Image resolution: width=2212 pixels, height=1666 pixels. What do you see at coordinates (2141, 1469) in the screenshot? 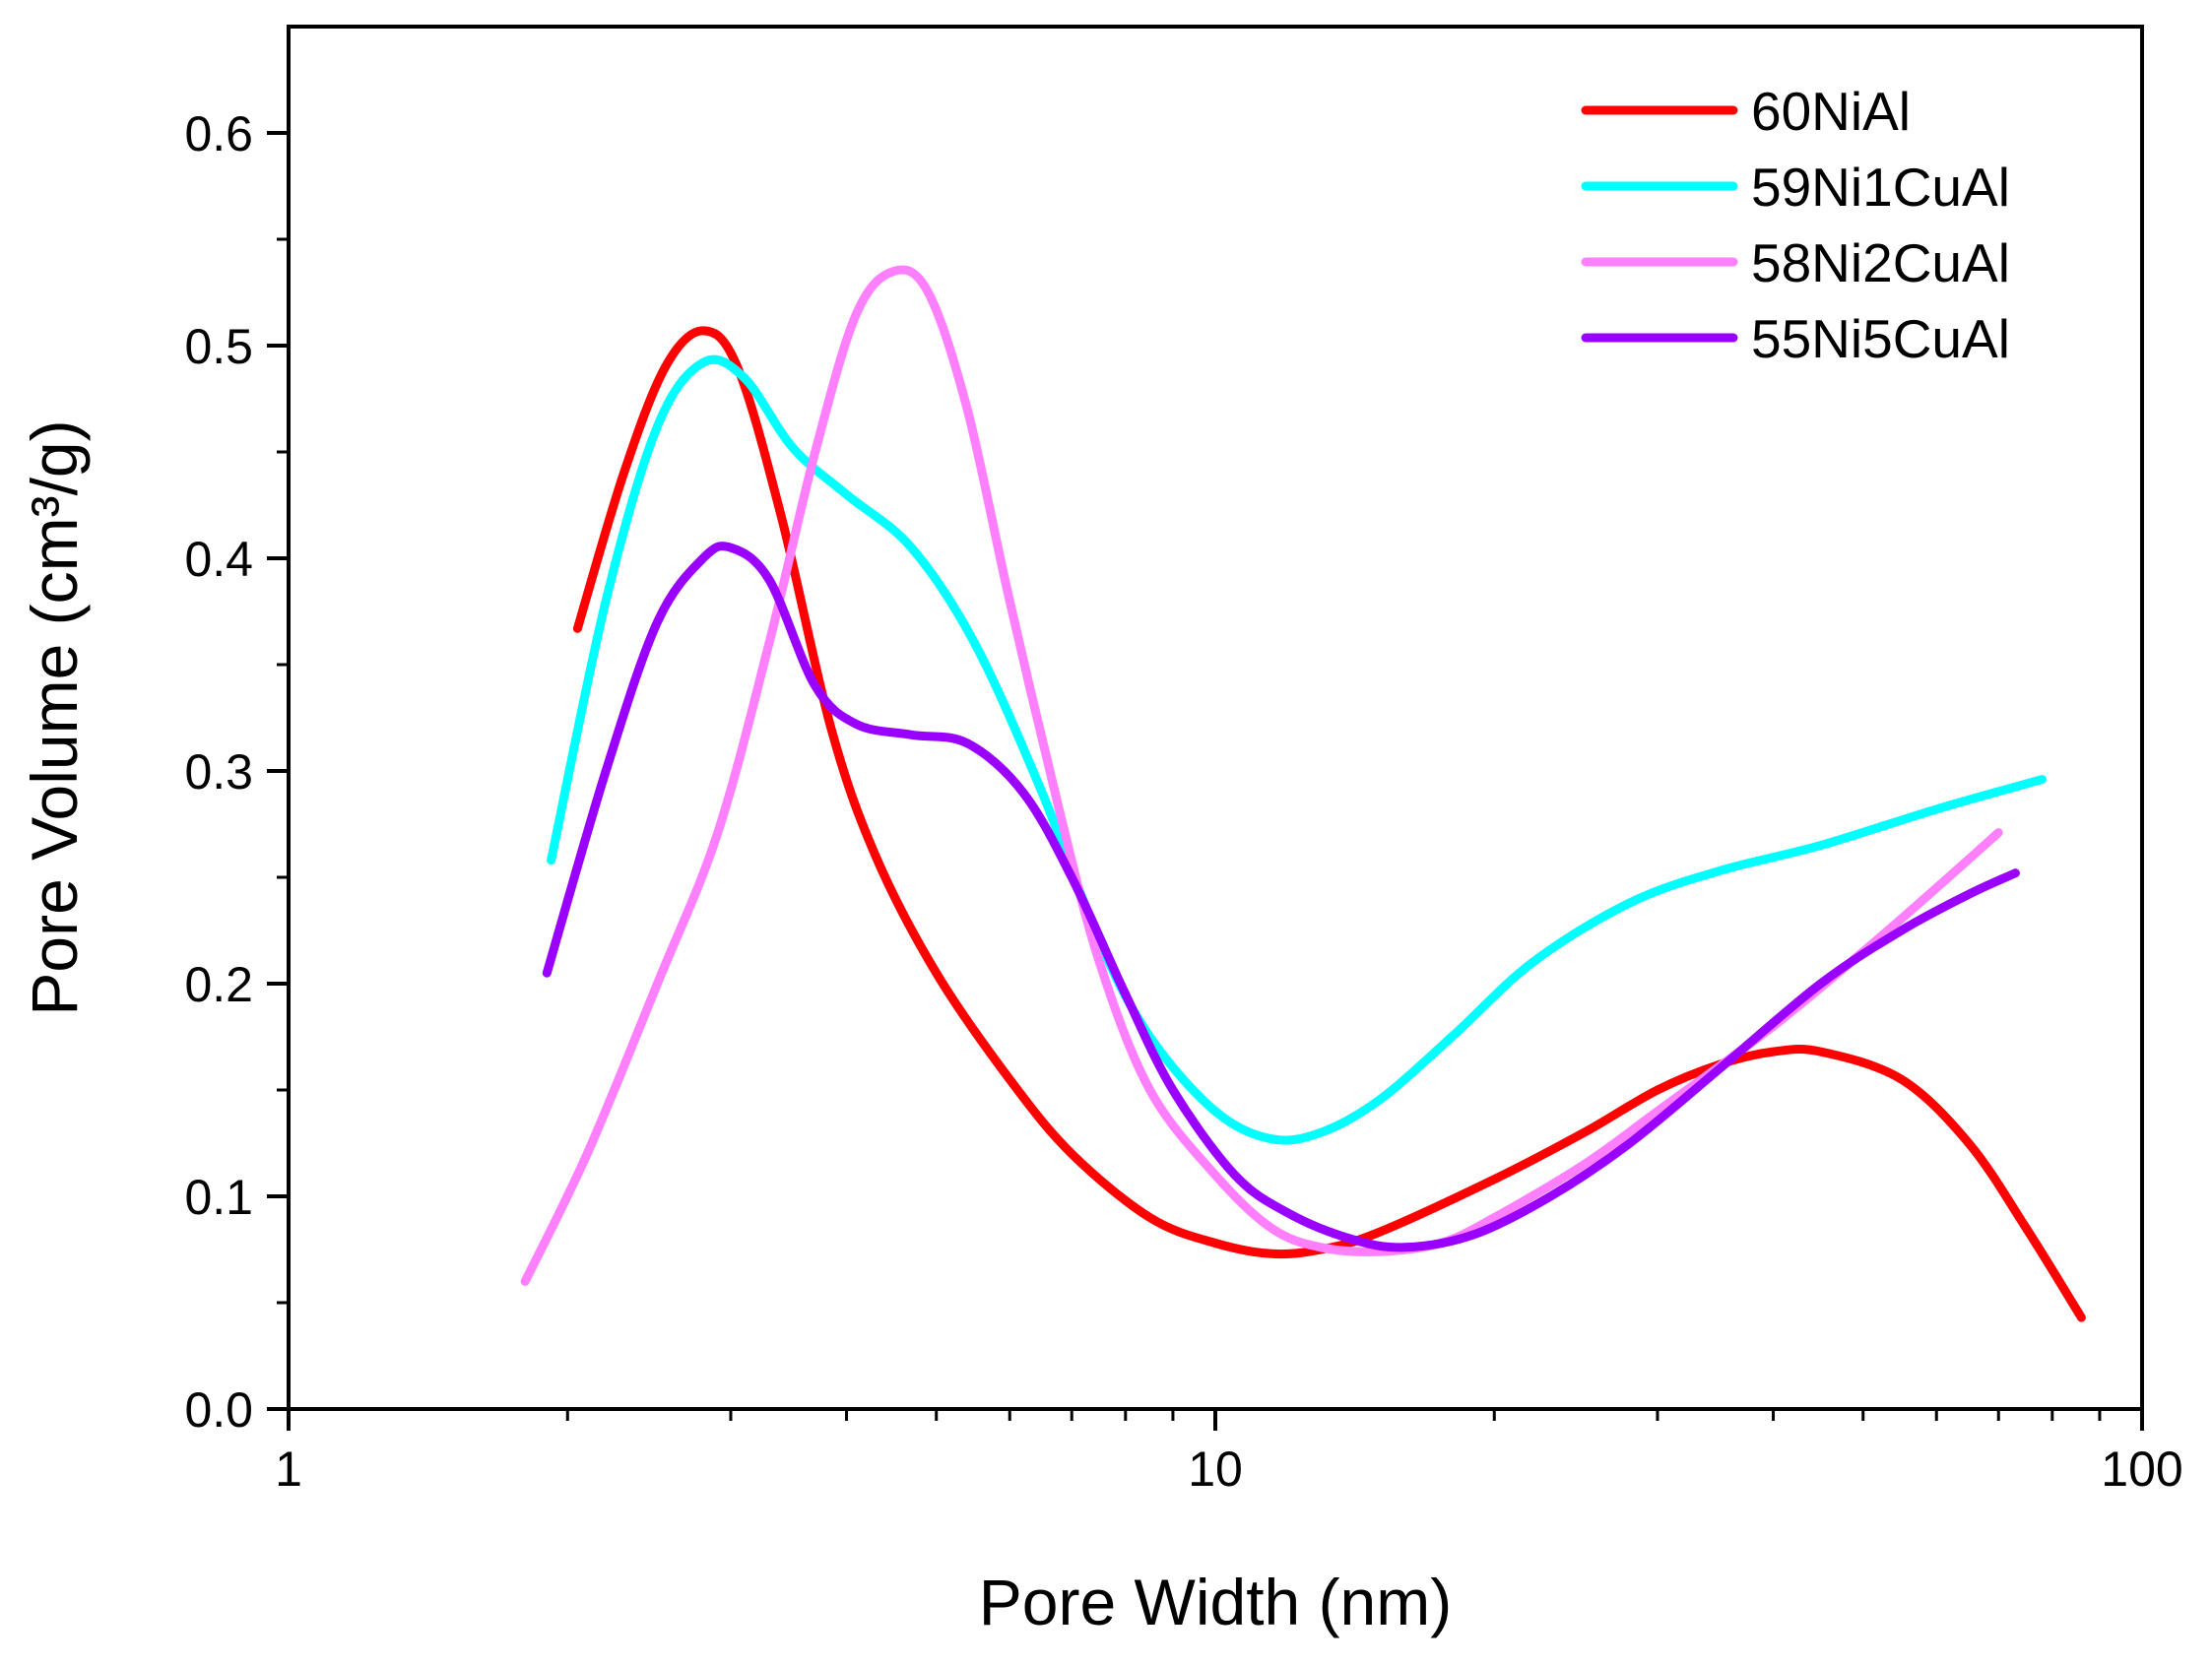
I see `x-tick-label: 100` at bounding box center [2141, 1469].